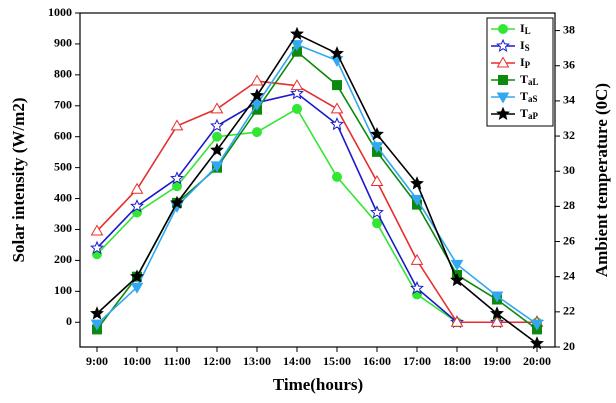 The image size is (616, 403). What do you see at coordinates (601, 180) in the screenshot?
I see `y2-axis-title: Ambient temperature (0C)` at bounding box center [601, 180].